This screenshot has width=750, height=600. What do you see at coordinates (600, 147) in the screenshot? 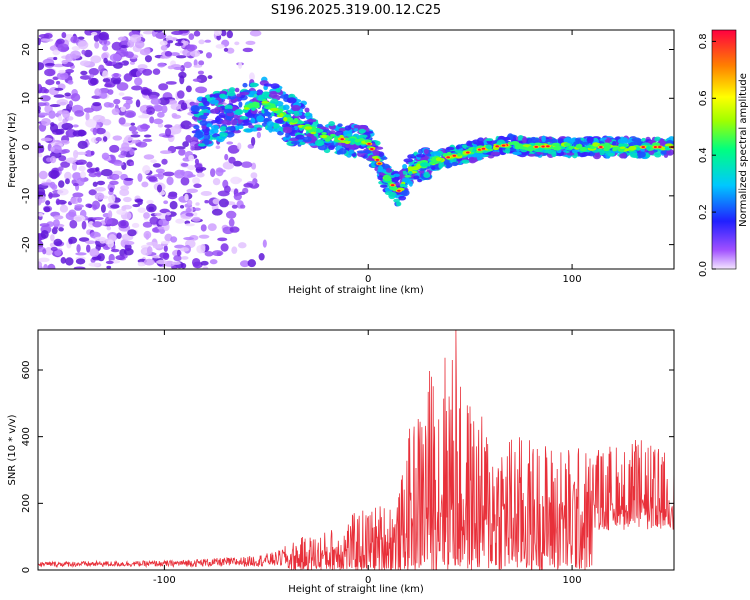
I see `ridge-peak-cell` at bounding box center [600, 147].